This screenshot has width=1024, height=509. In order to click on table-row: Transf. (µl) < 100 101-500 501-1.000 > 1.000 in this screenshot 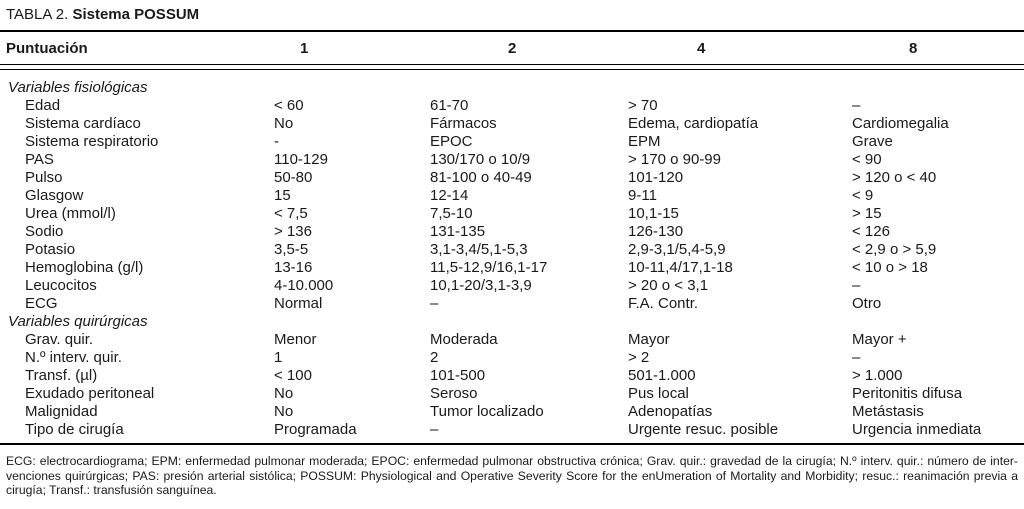, I will do `click(512, 376)`.